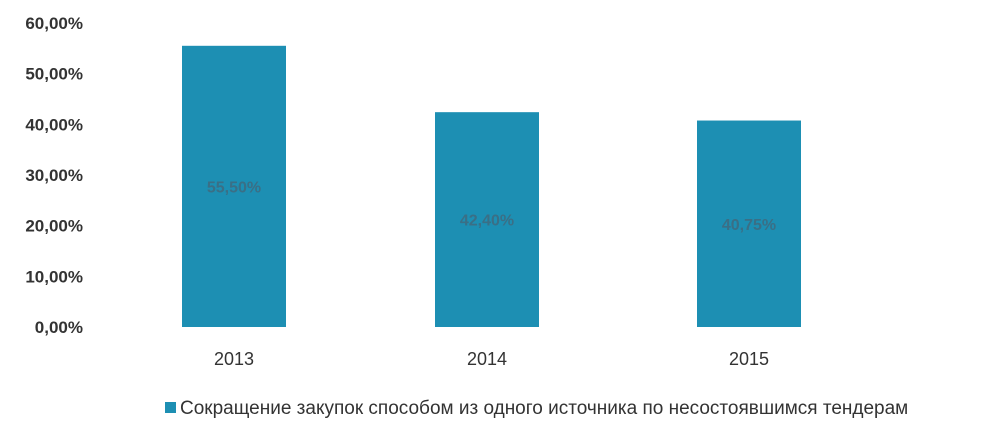  Describe the element at coordinates (234, 359) in the screenshot. I see `x-tick-label-2013: 2013` at that location.